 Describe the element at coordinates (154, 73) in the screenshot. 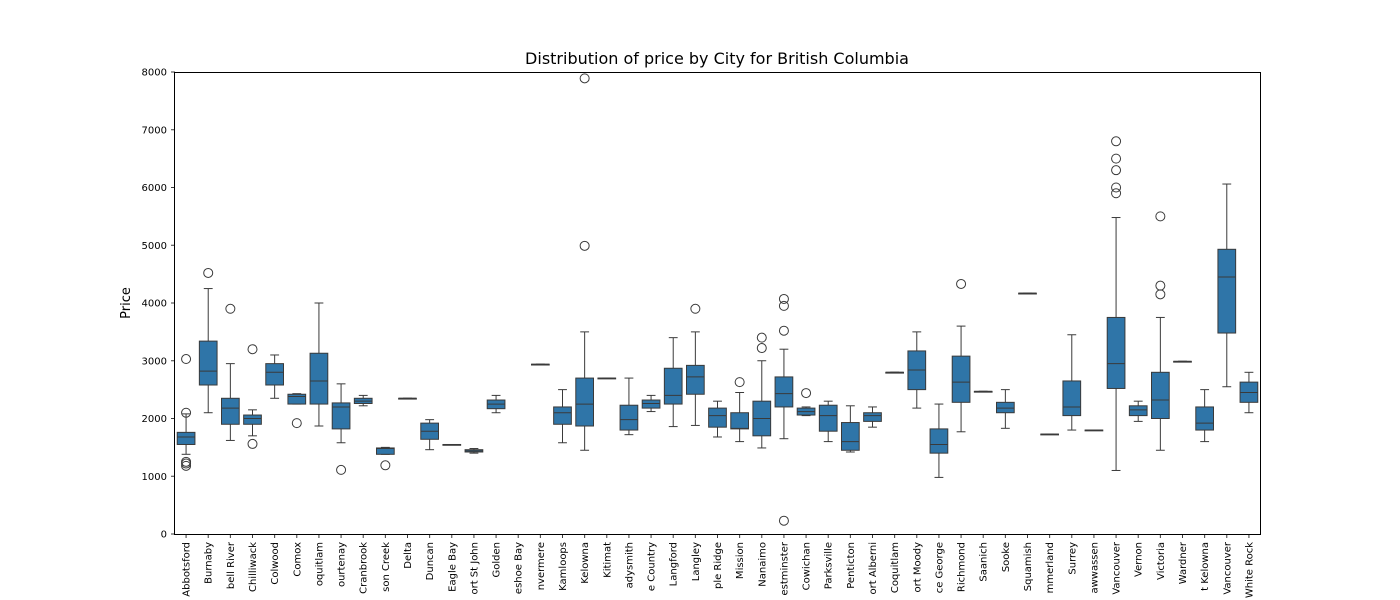

I see `y-tick-label: 8000` at that location.